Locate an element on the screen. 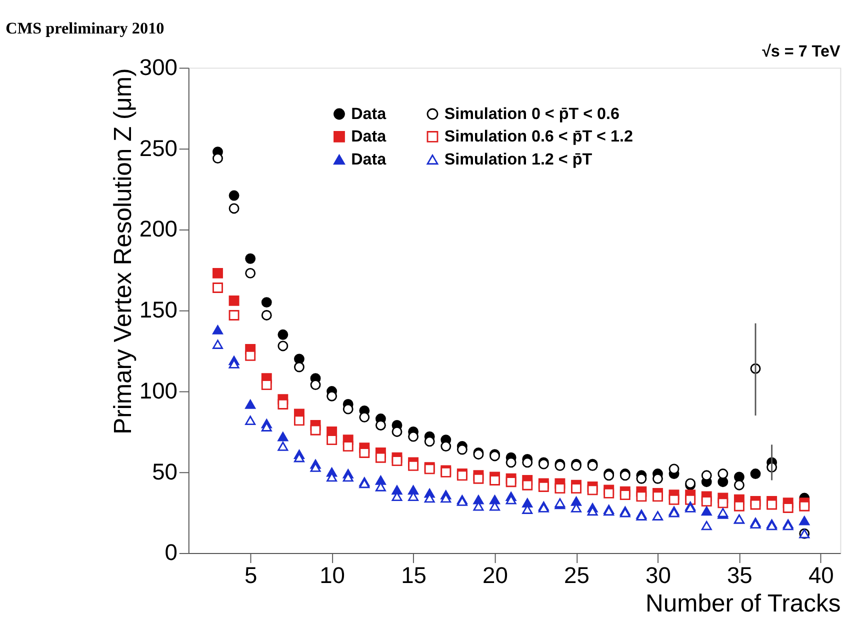  legend-label: Simulation 1.2 < p̄T is located at coordinates (518, 159).